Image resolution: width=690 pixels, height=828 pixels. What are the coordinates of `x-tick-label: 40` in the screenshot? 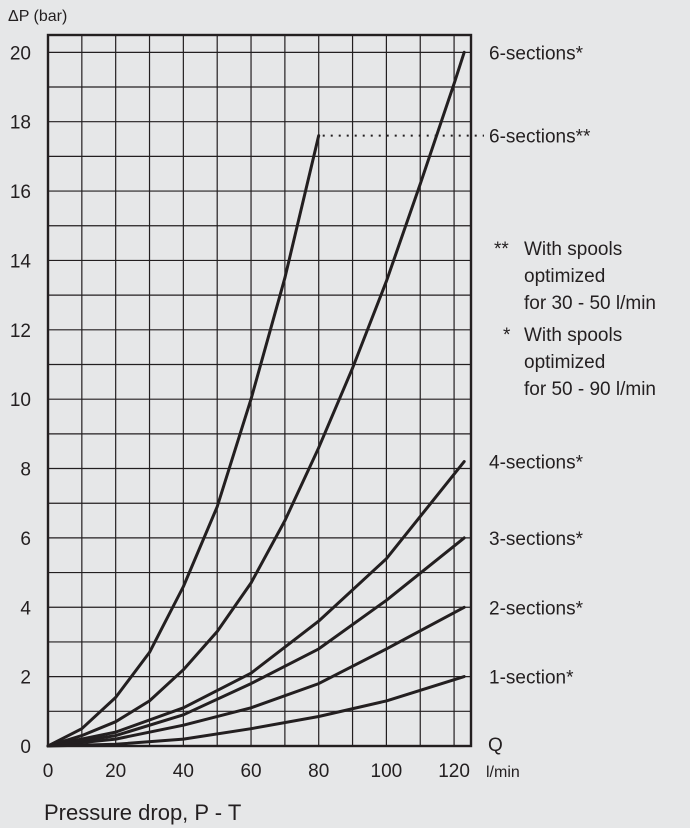 It's located at (183, 771).